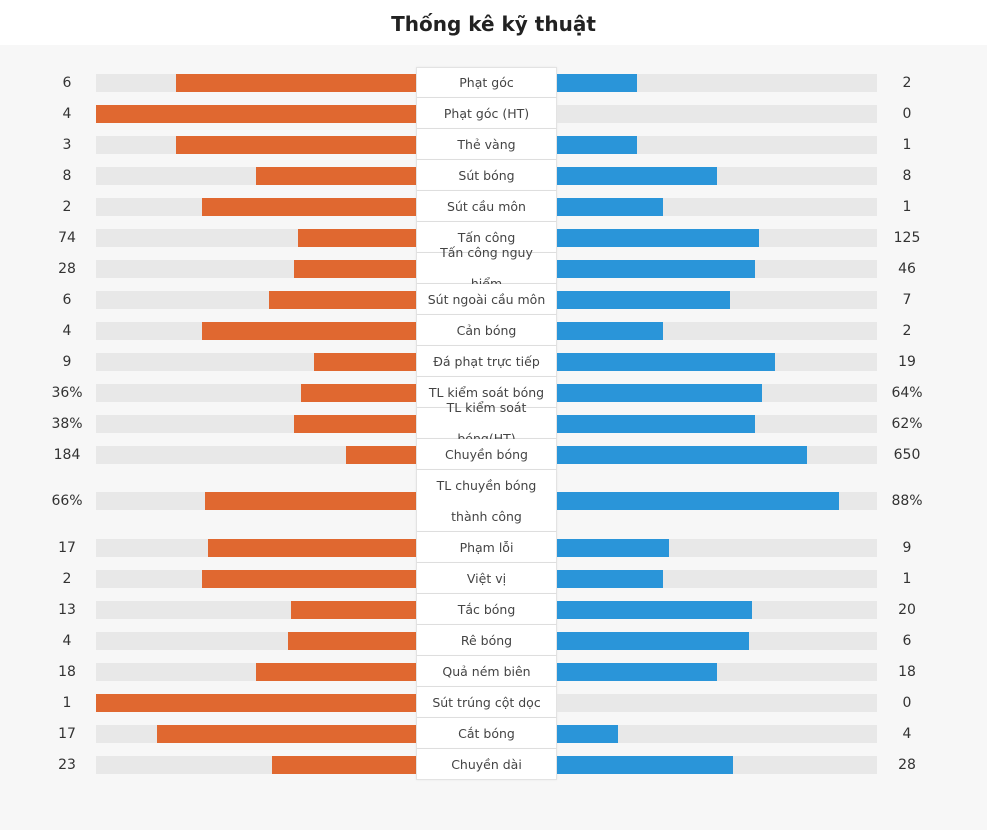  What do you see at coordinates (67, 175) in the screenshot?
I see `home-value: 8` at bounding box center [67, 175].